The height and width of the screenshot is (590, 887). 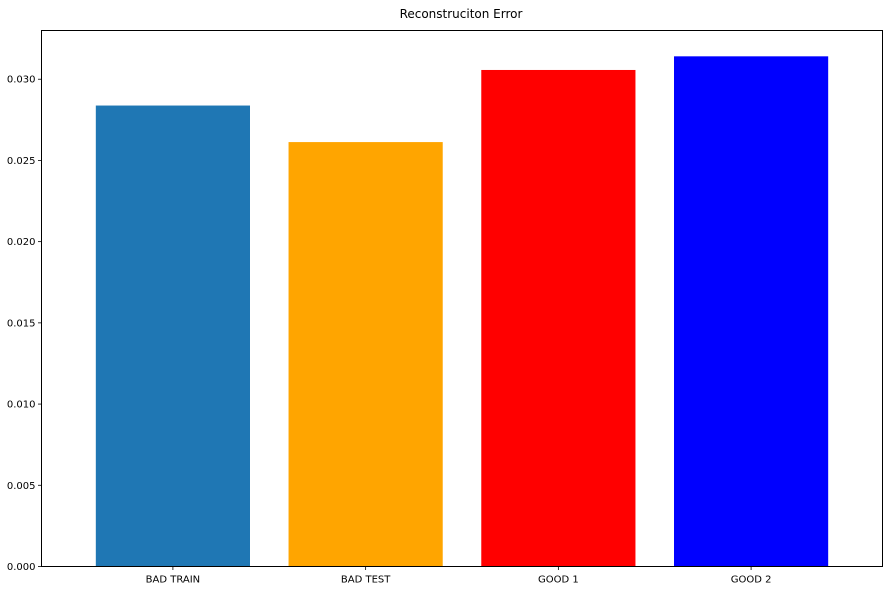 I want to click on y-tick-label: 0.025, so click(x=21, y=161).